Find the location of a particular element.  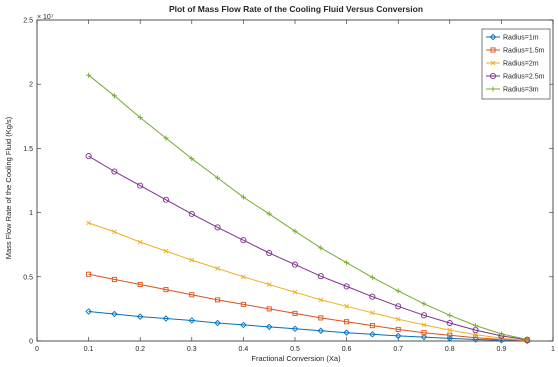

y-tick-label: 2 is located at coordinates (31, 85).